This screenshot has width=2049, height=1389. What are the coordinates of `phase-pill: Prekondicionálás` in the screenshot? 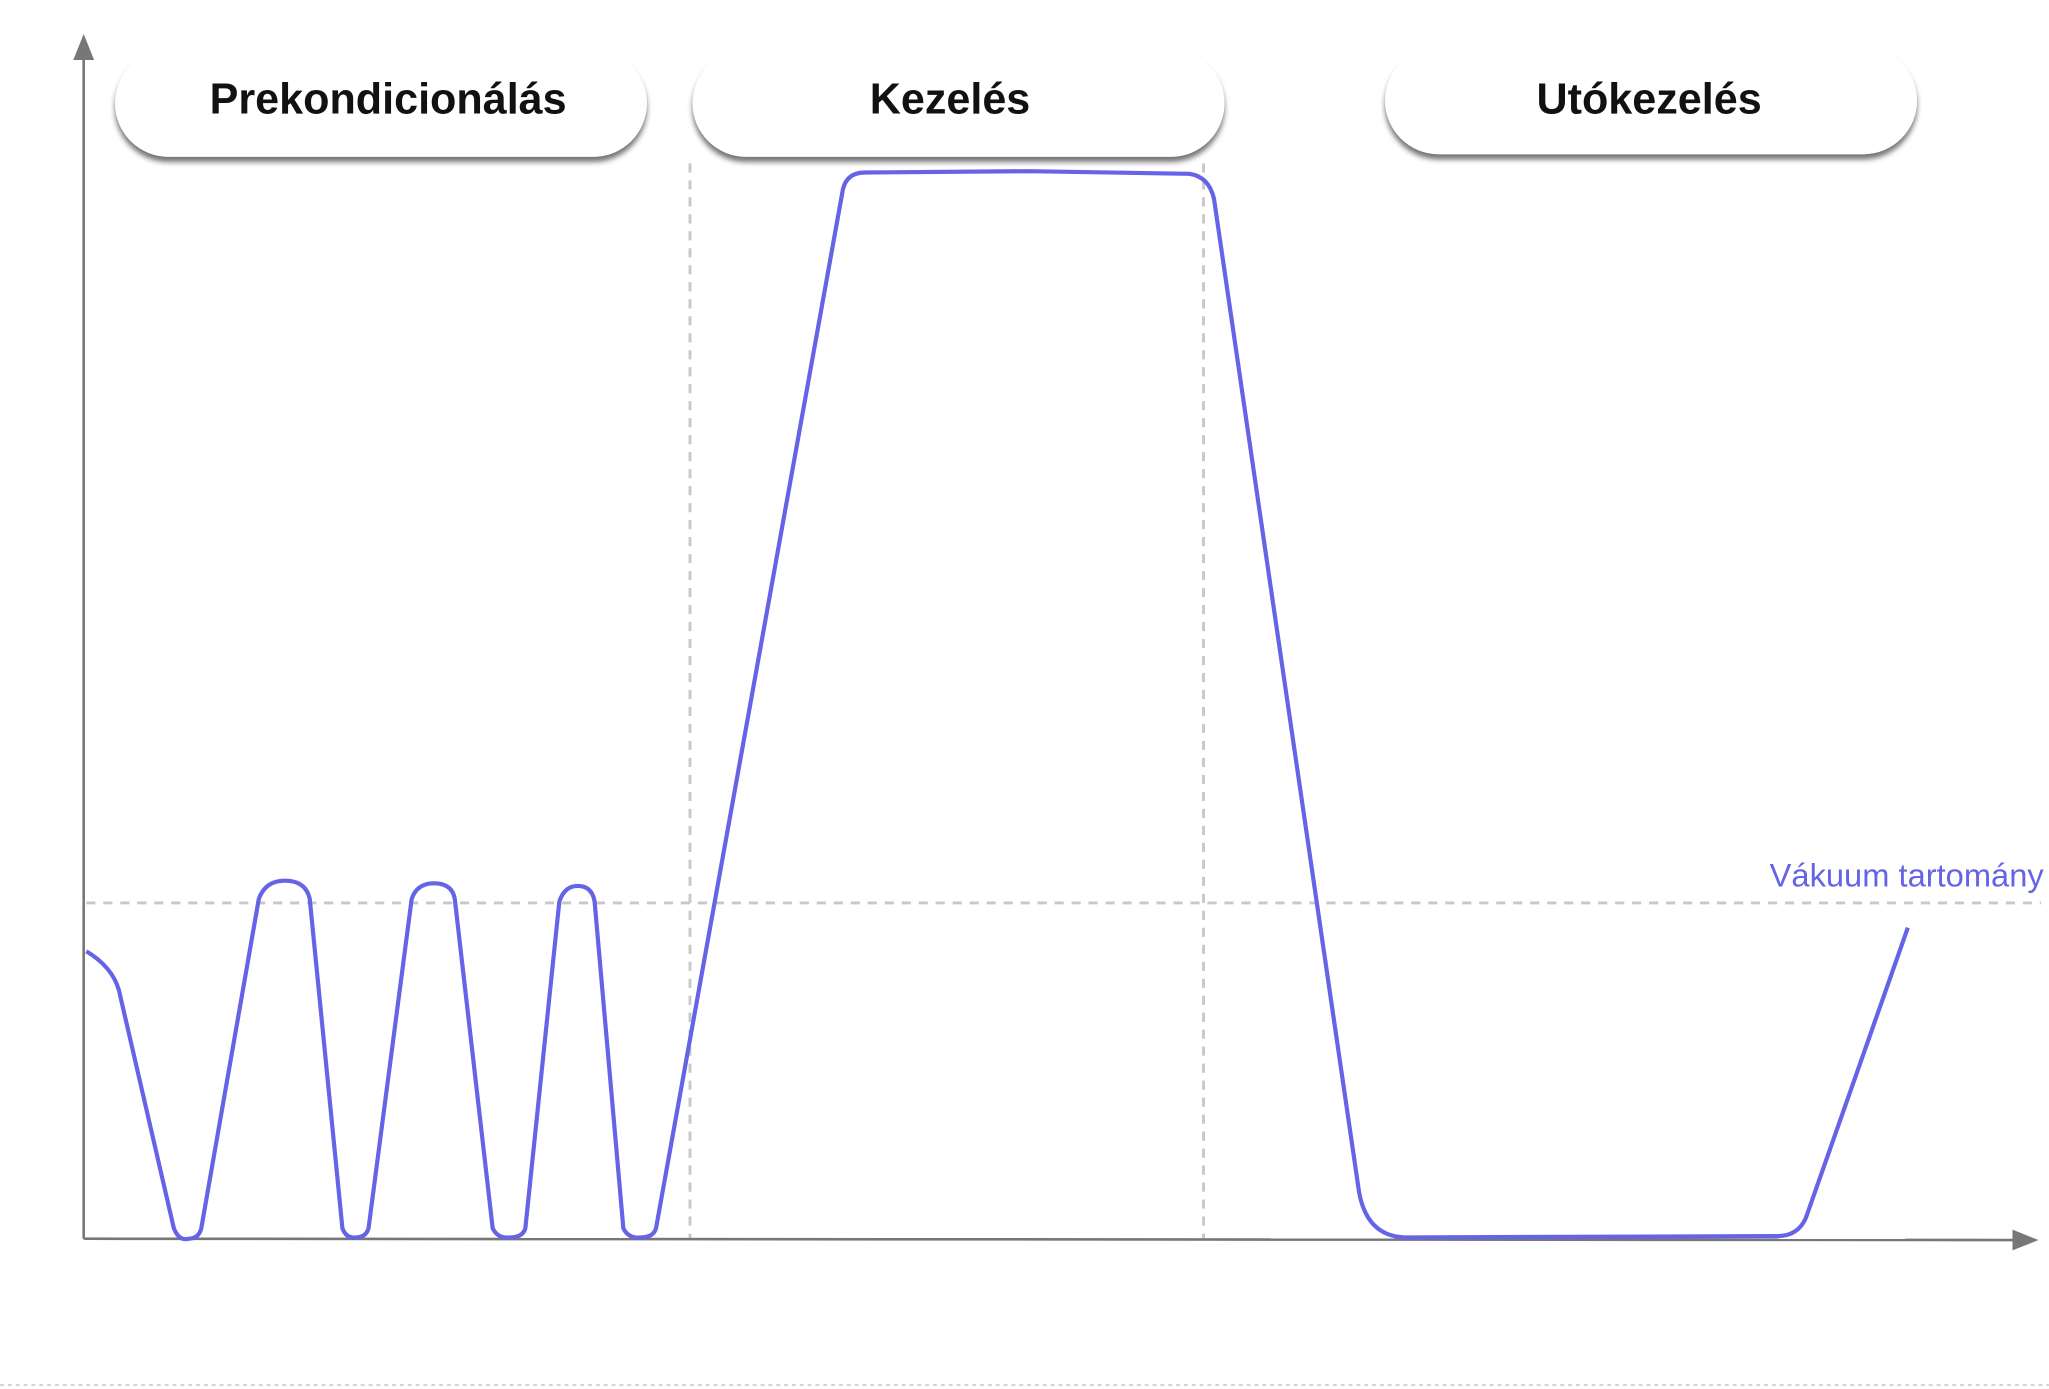 It's located at (381, 103).